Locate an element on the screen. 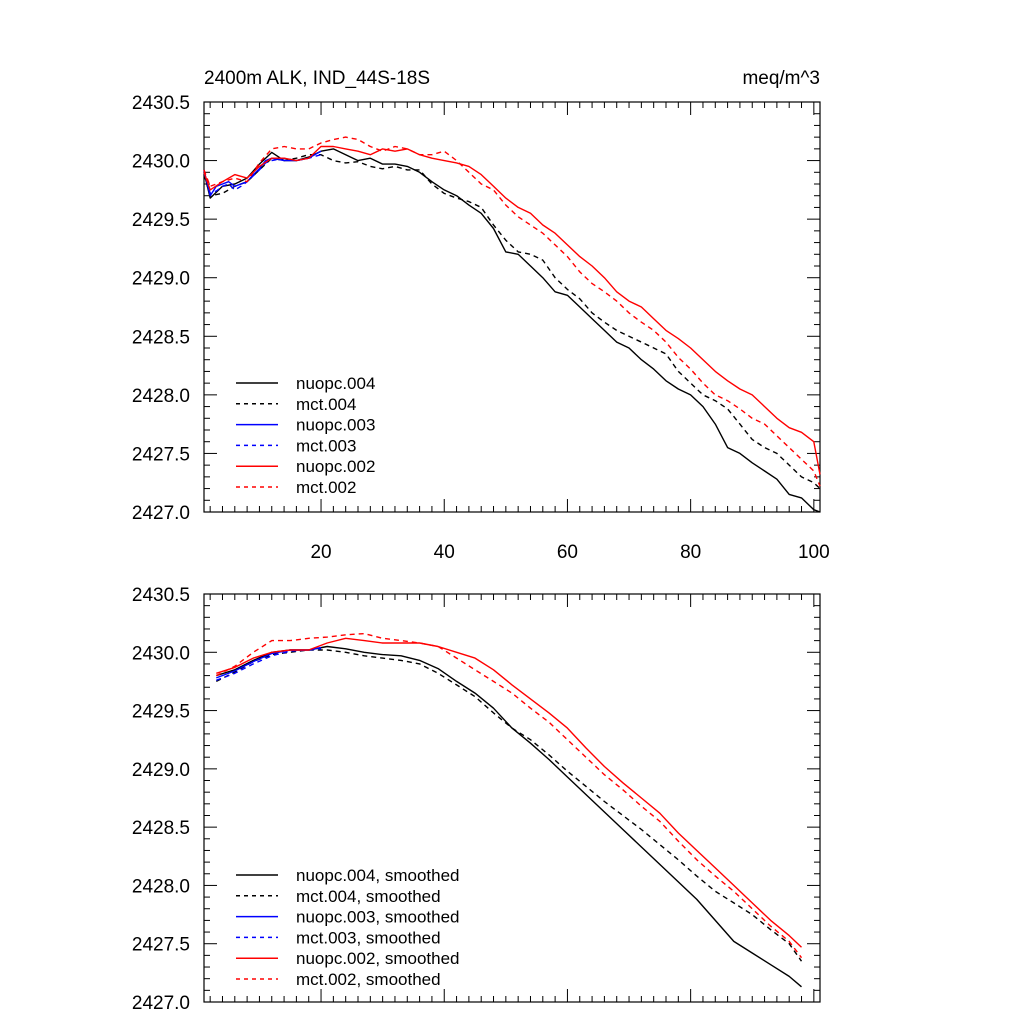  legend-label: nuopc.002 is located at coordinates (335, 466).